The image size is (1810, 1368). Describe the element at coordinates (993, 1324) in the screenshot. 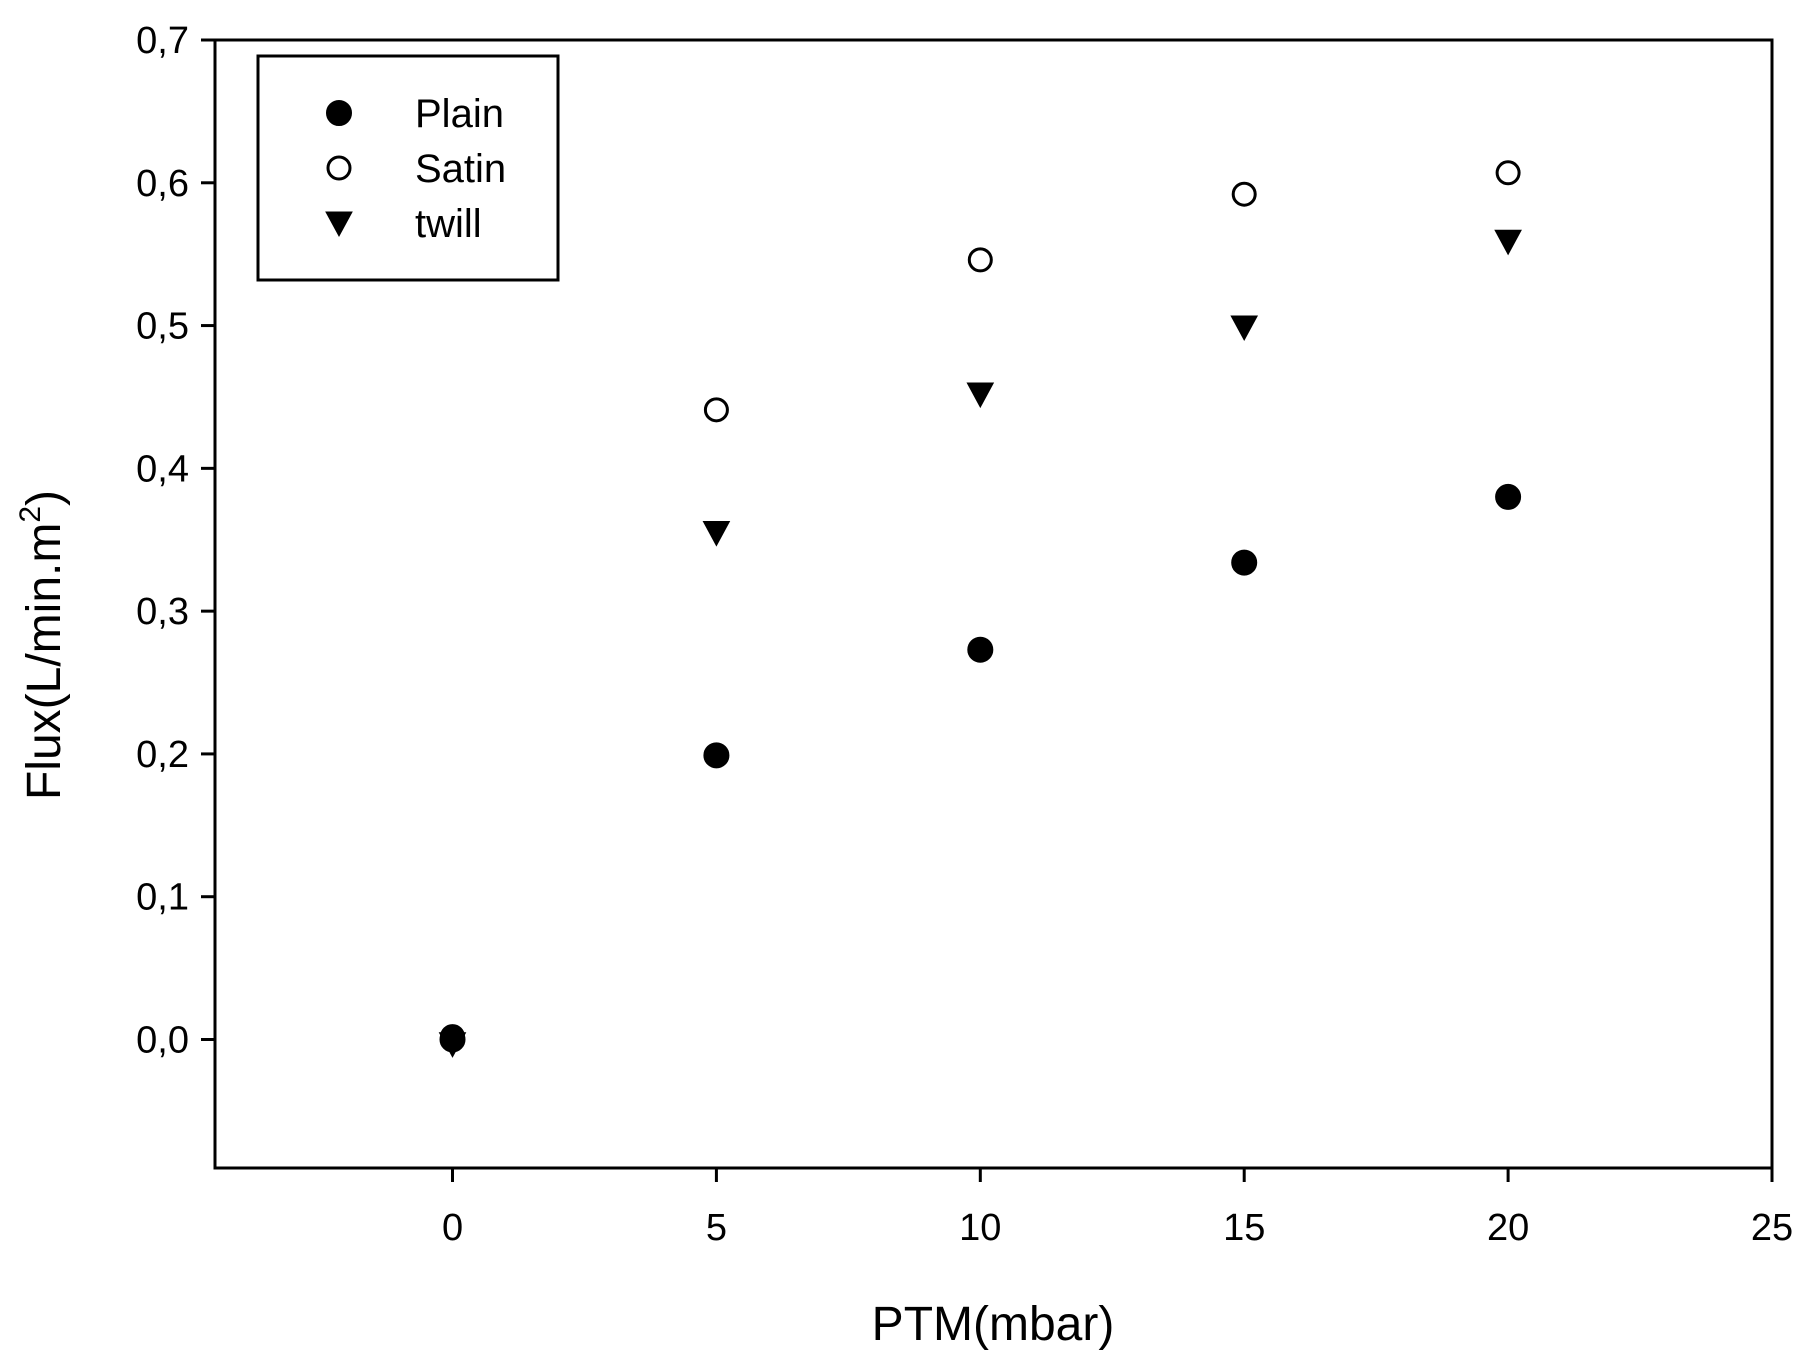

I see `x-axis-title: PTM(mbar)` at that location.